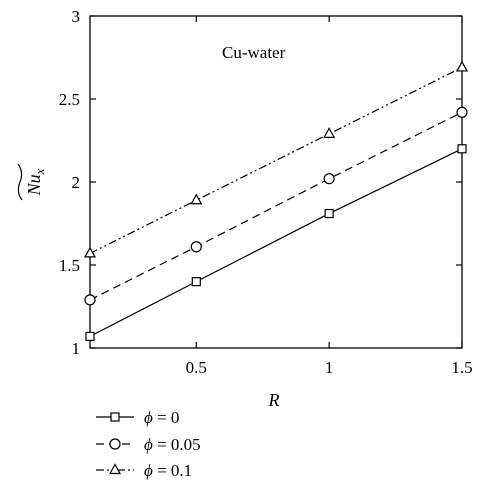 This screenshot has height=500, width=486. I want to click on legend-marker-triangle, so click(115, 469).